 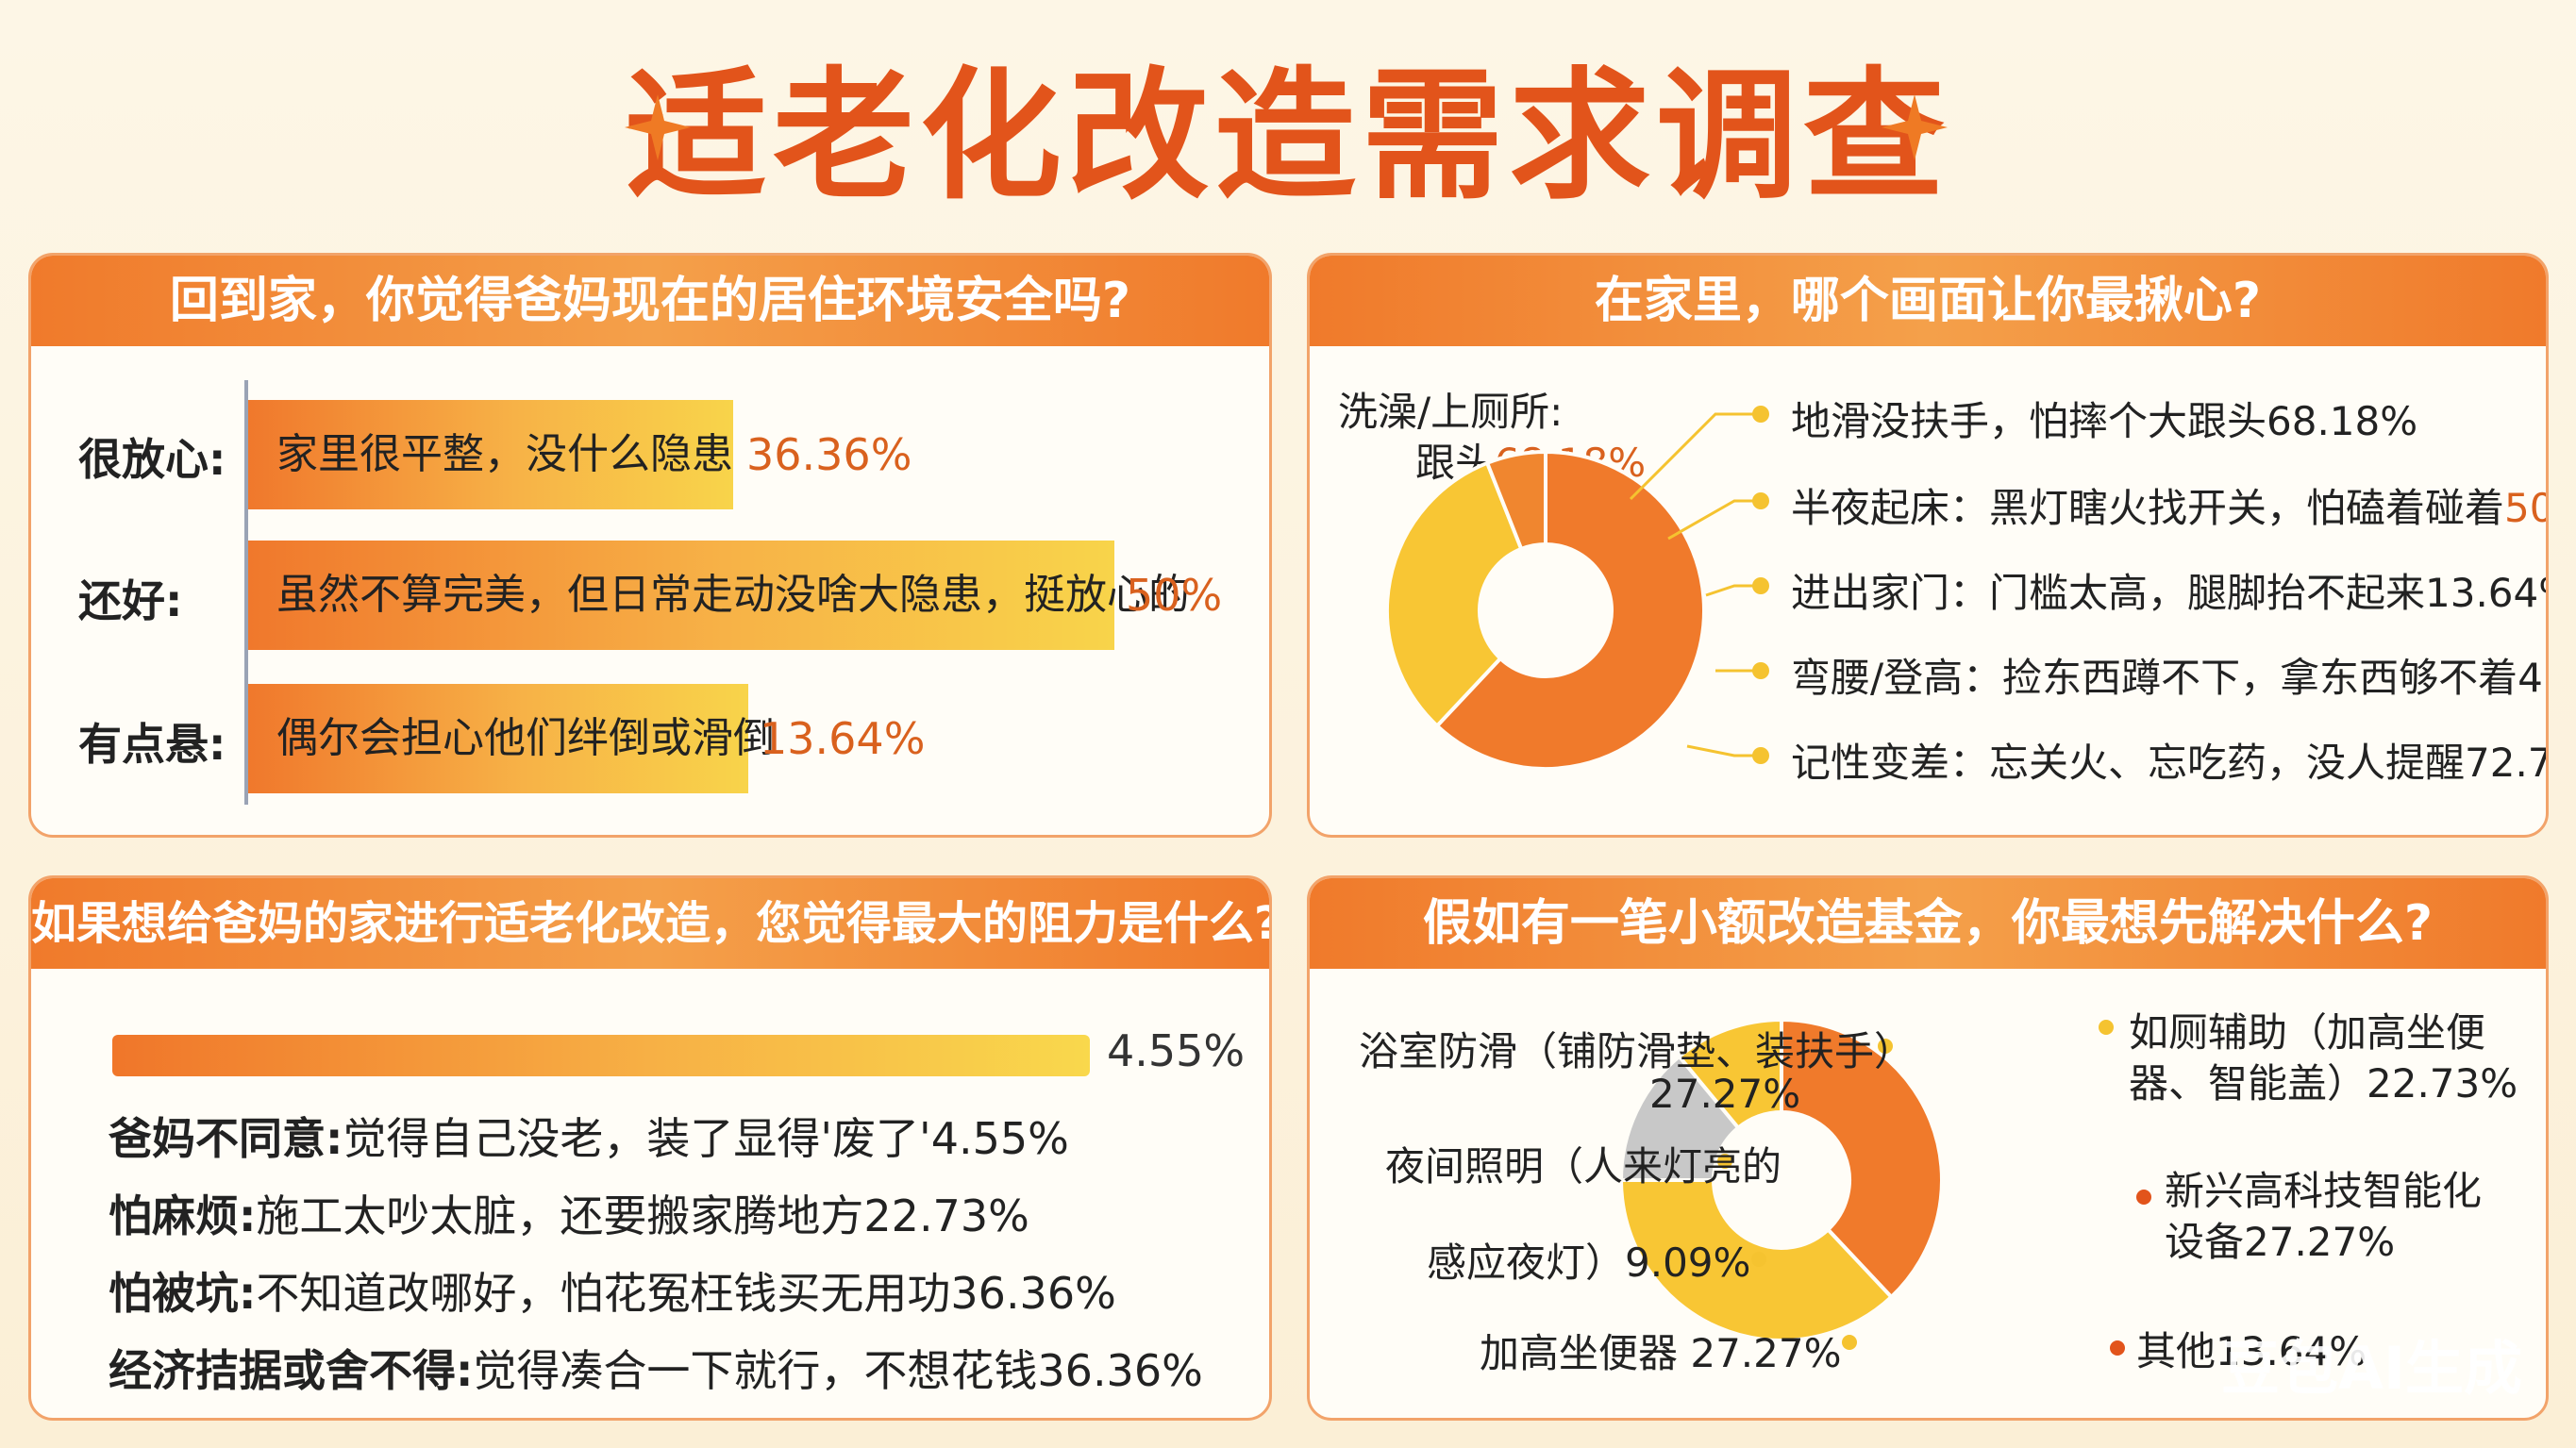 I want to click on watermark: 豆包AI生成, so click(x=2372, y=1368).